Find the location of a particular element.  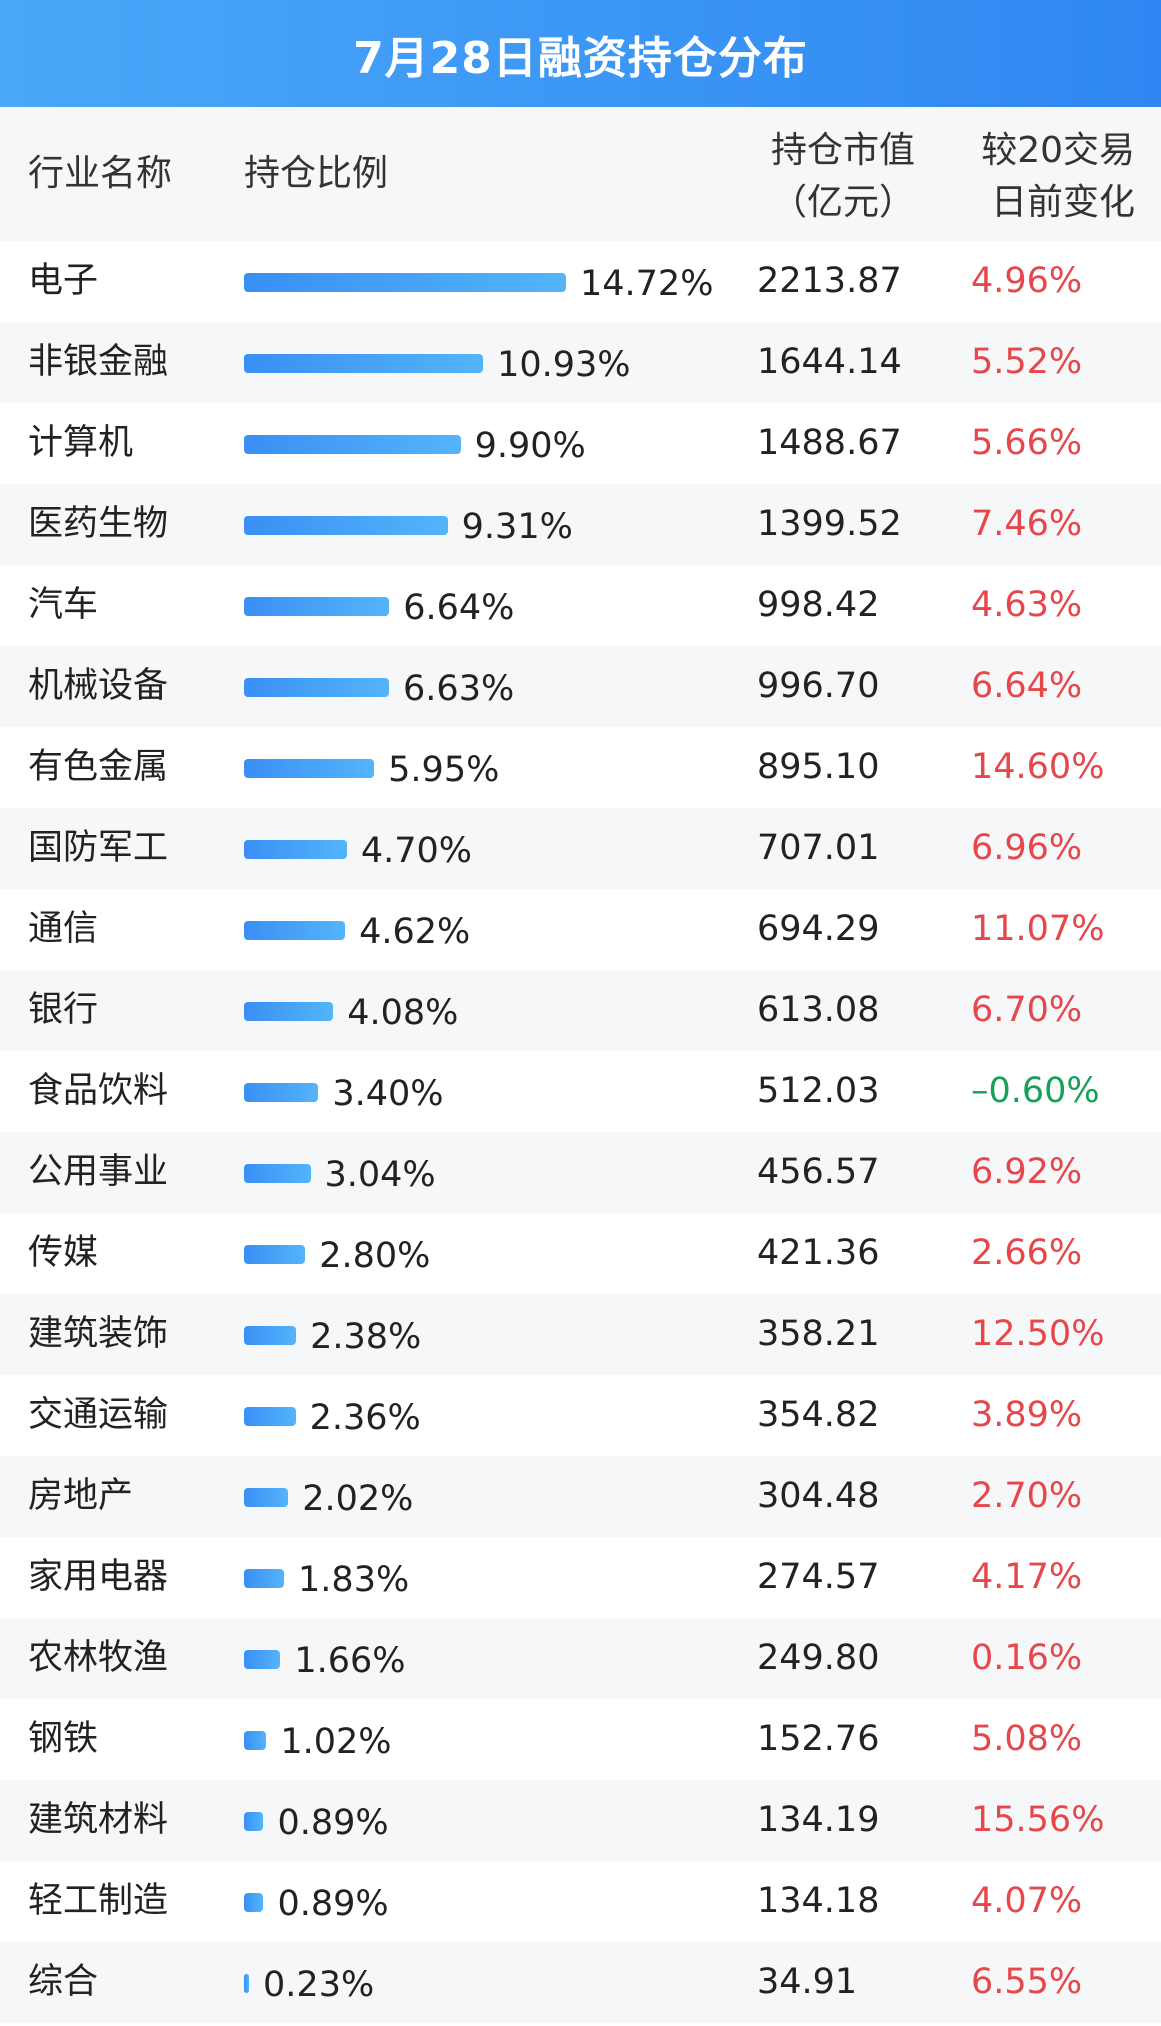

market-value: 998.42 is located at coordinates (818, 605).